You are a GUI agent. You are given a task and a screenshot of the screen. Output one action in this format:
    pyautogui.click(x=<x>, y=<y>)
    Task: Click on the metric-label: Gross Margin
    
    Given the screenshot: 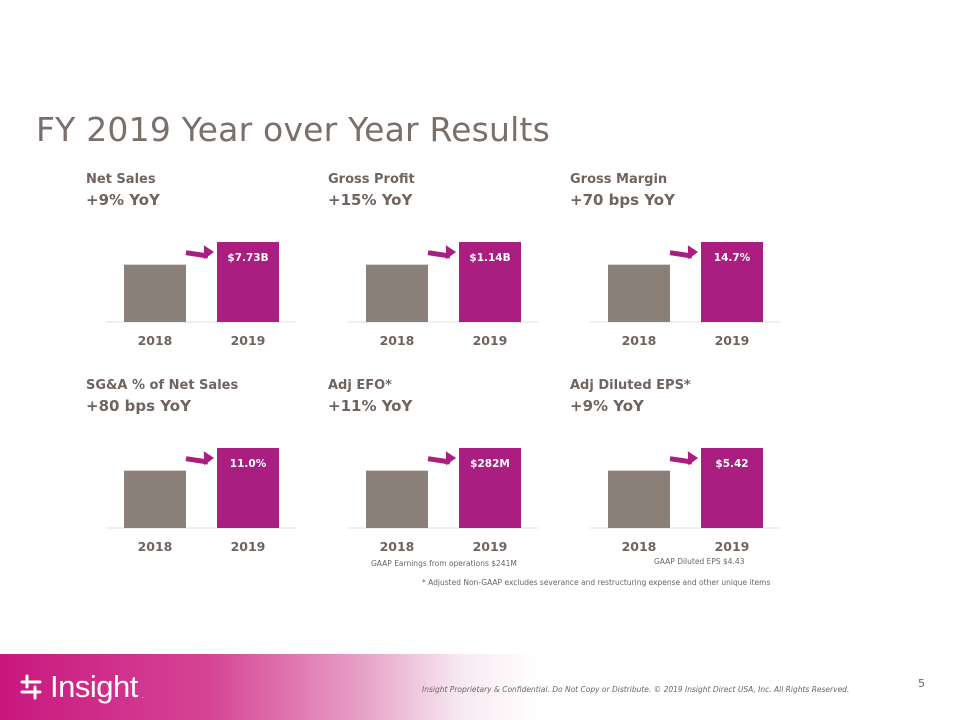 What is the action you would take?
    pyautogui.click(x=619, y=179)
    